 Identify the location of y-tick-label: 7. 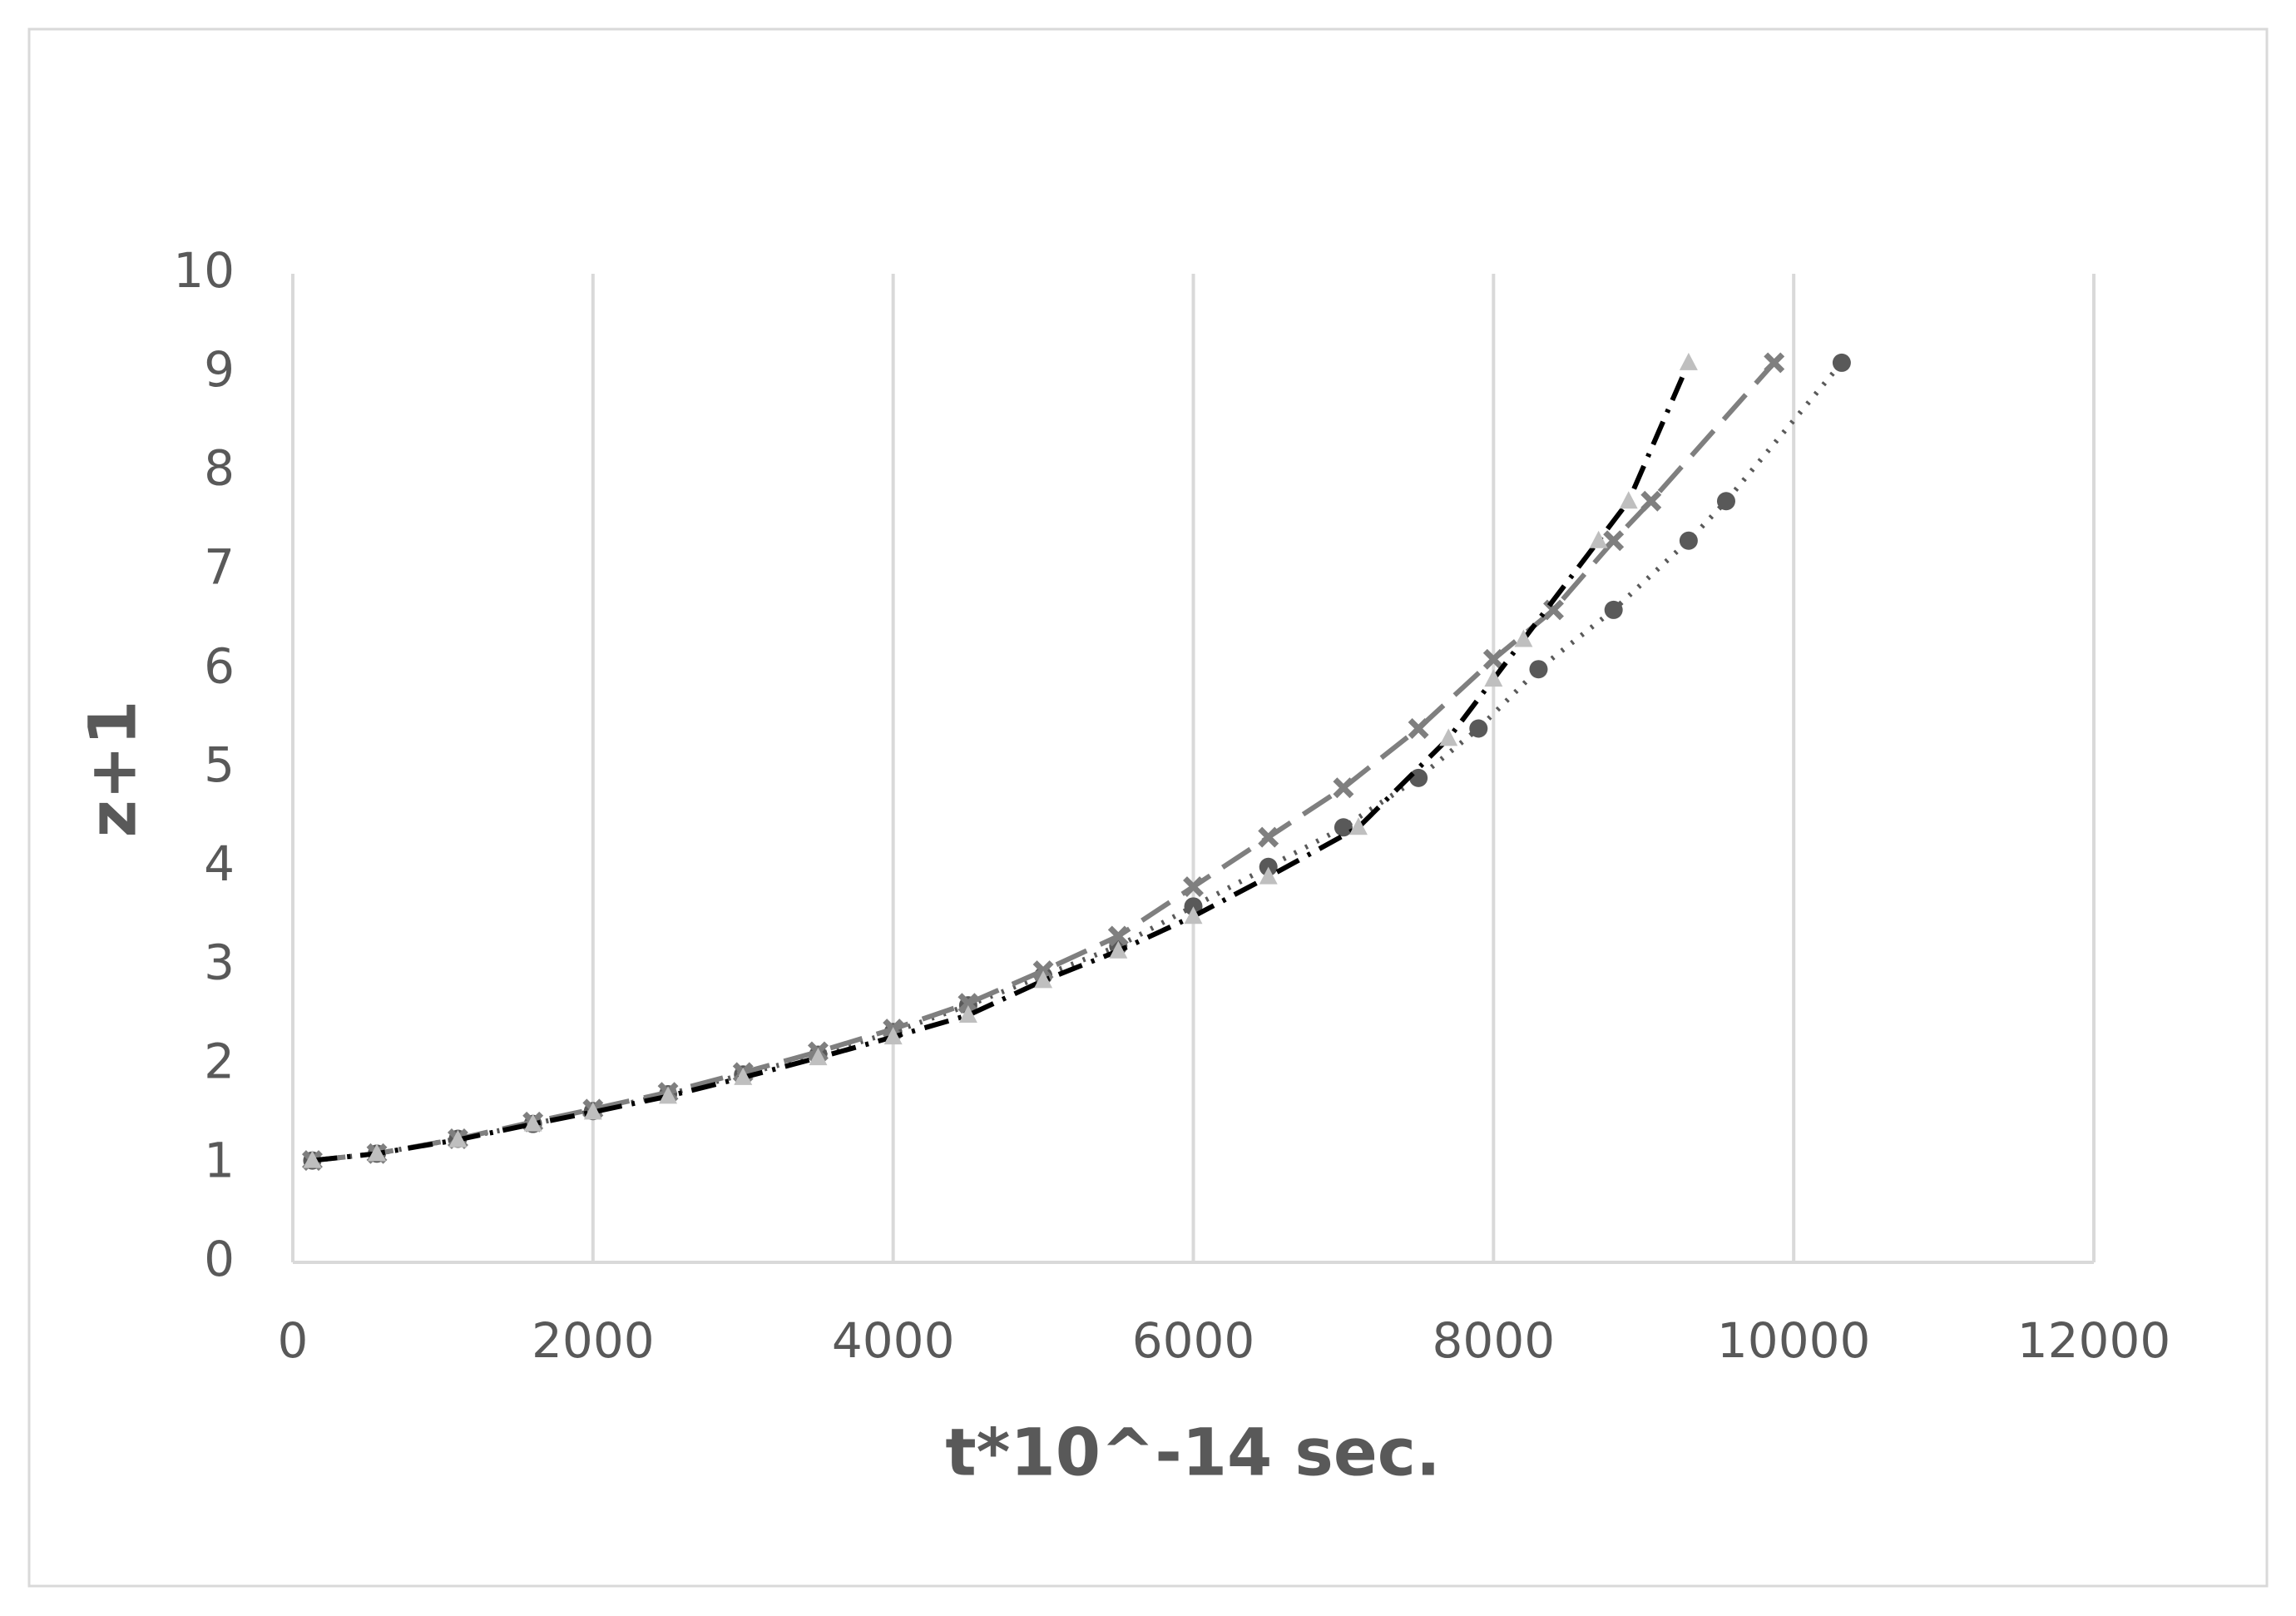
(219, 568).